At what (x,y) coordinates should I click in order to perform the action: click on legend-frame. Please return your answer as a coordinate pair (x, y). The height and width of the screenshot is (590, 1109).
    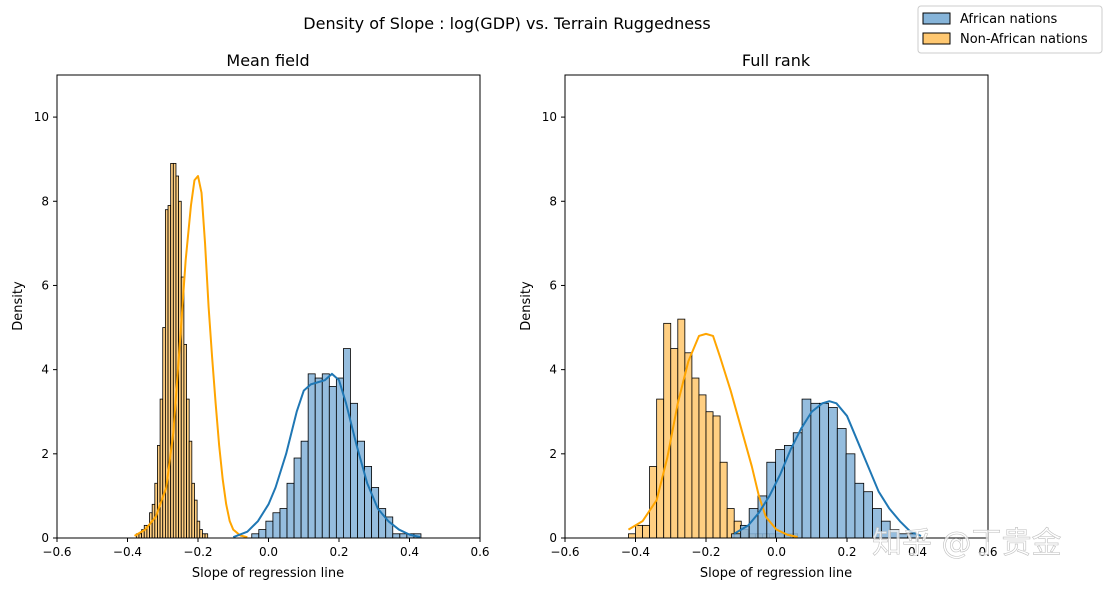
    Looking at the image, I should click on (1010, 29).